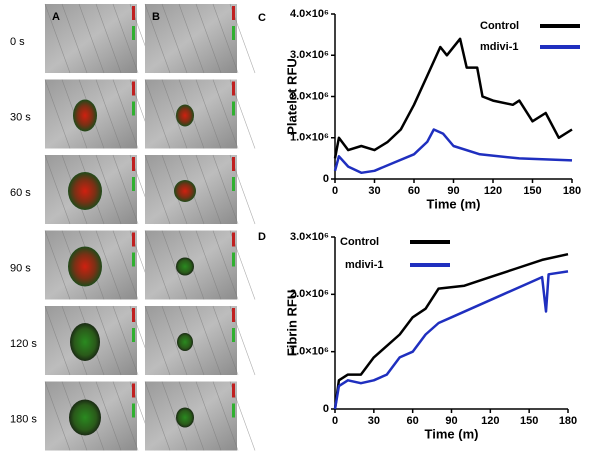 The height and width of the screenshot is (453, 602). I want to click on time-label: 180 s, so click(23, 419).